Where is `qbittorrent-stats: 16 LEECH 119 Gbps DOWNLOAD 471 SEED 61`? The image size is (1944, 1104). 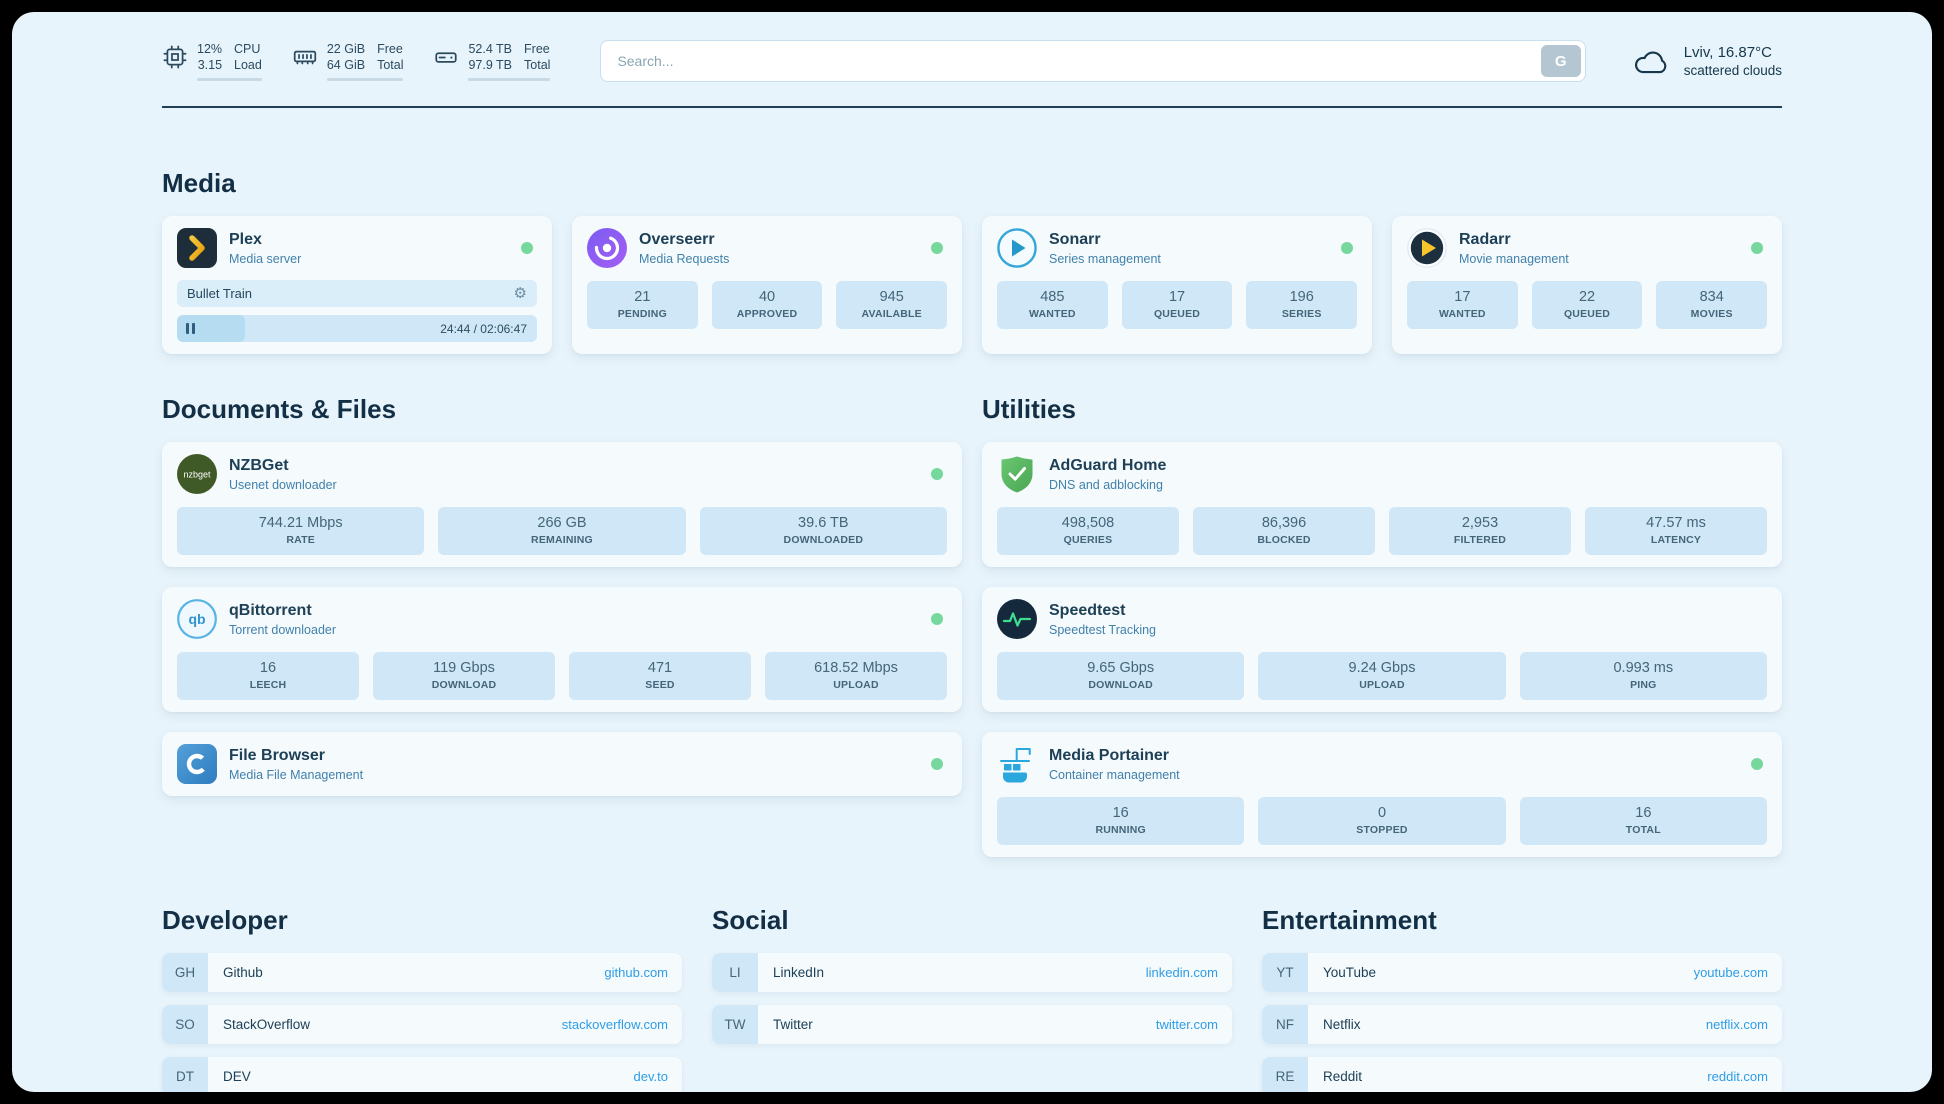 qbittorrent-stats: 16 LEECH 119 Gbps DOWNLOAD 471 SEED 61 is located at coordinates (562, 676).